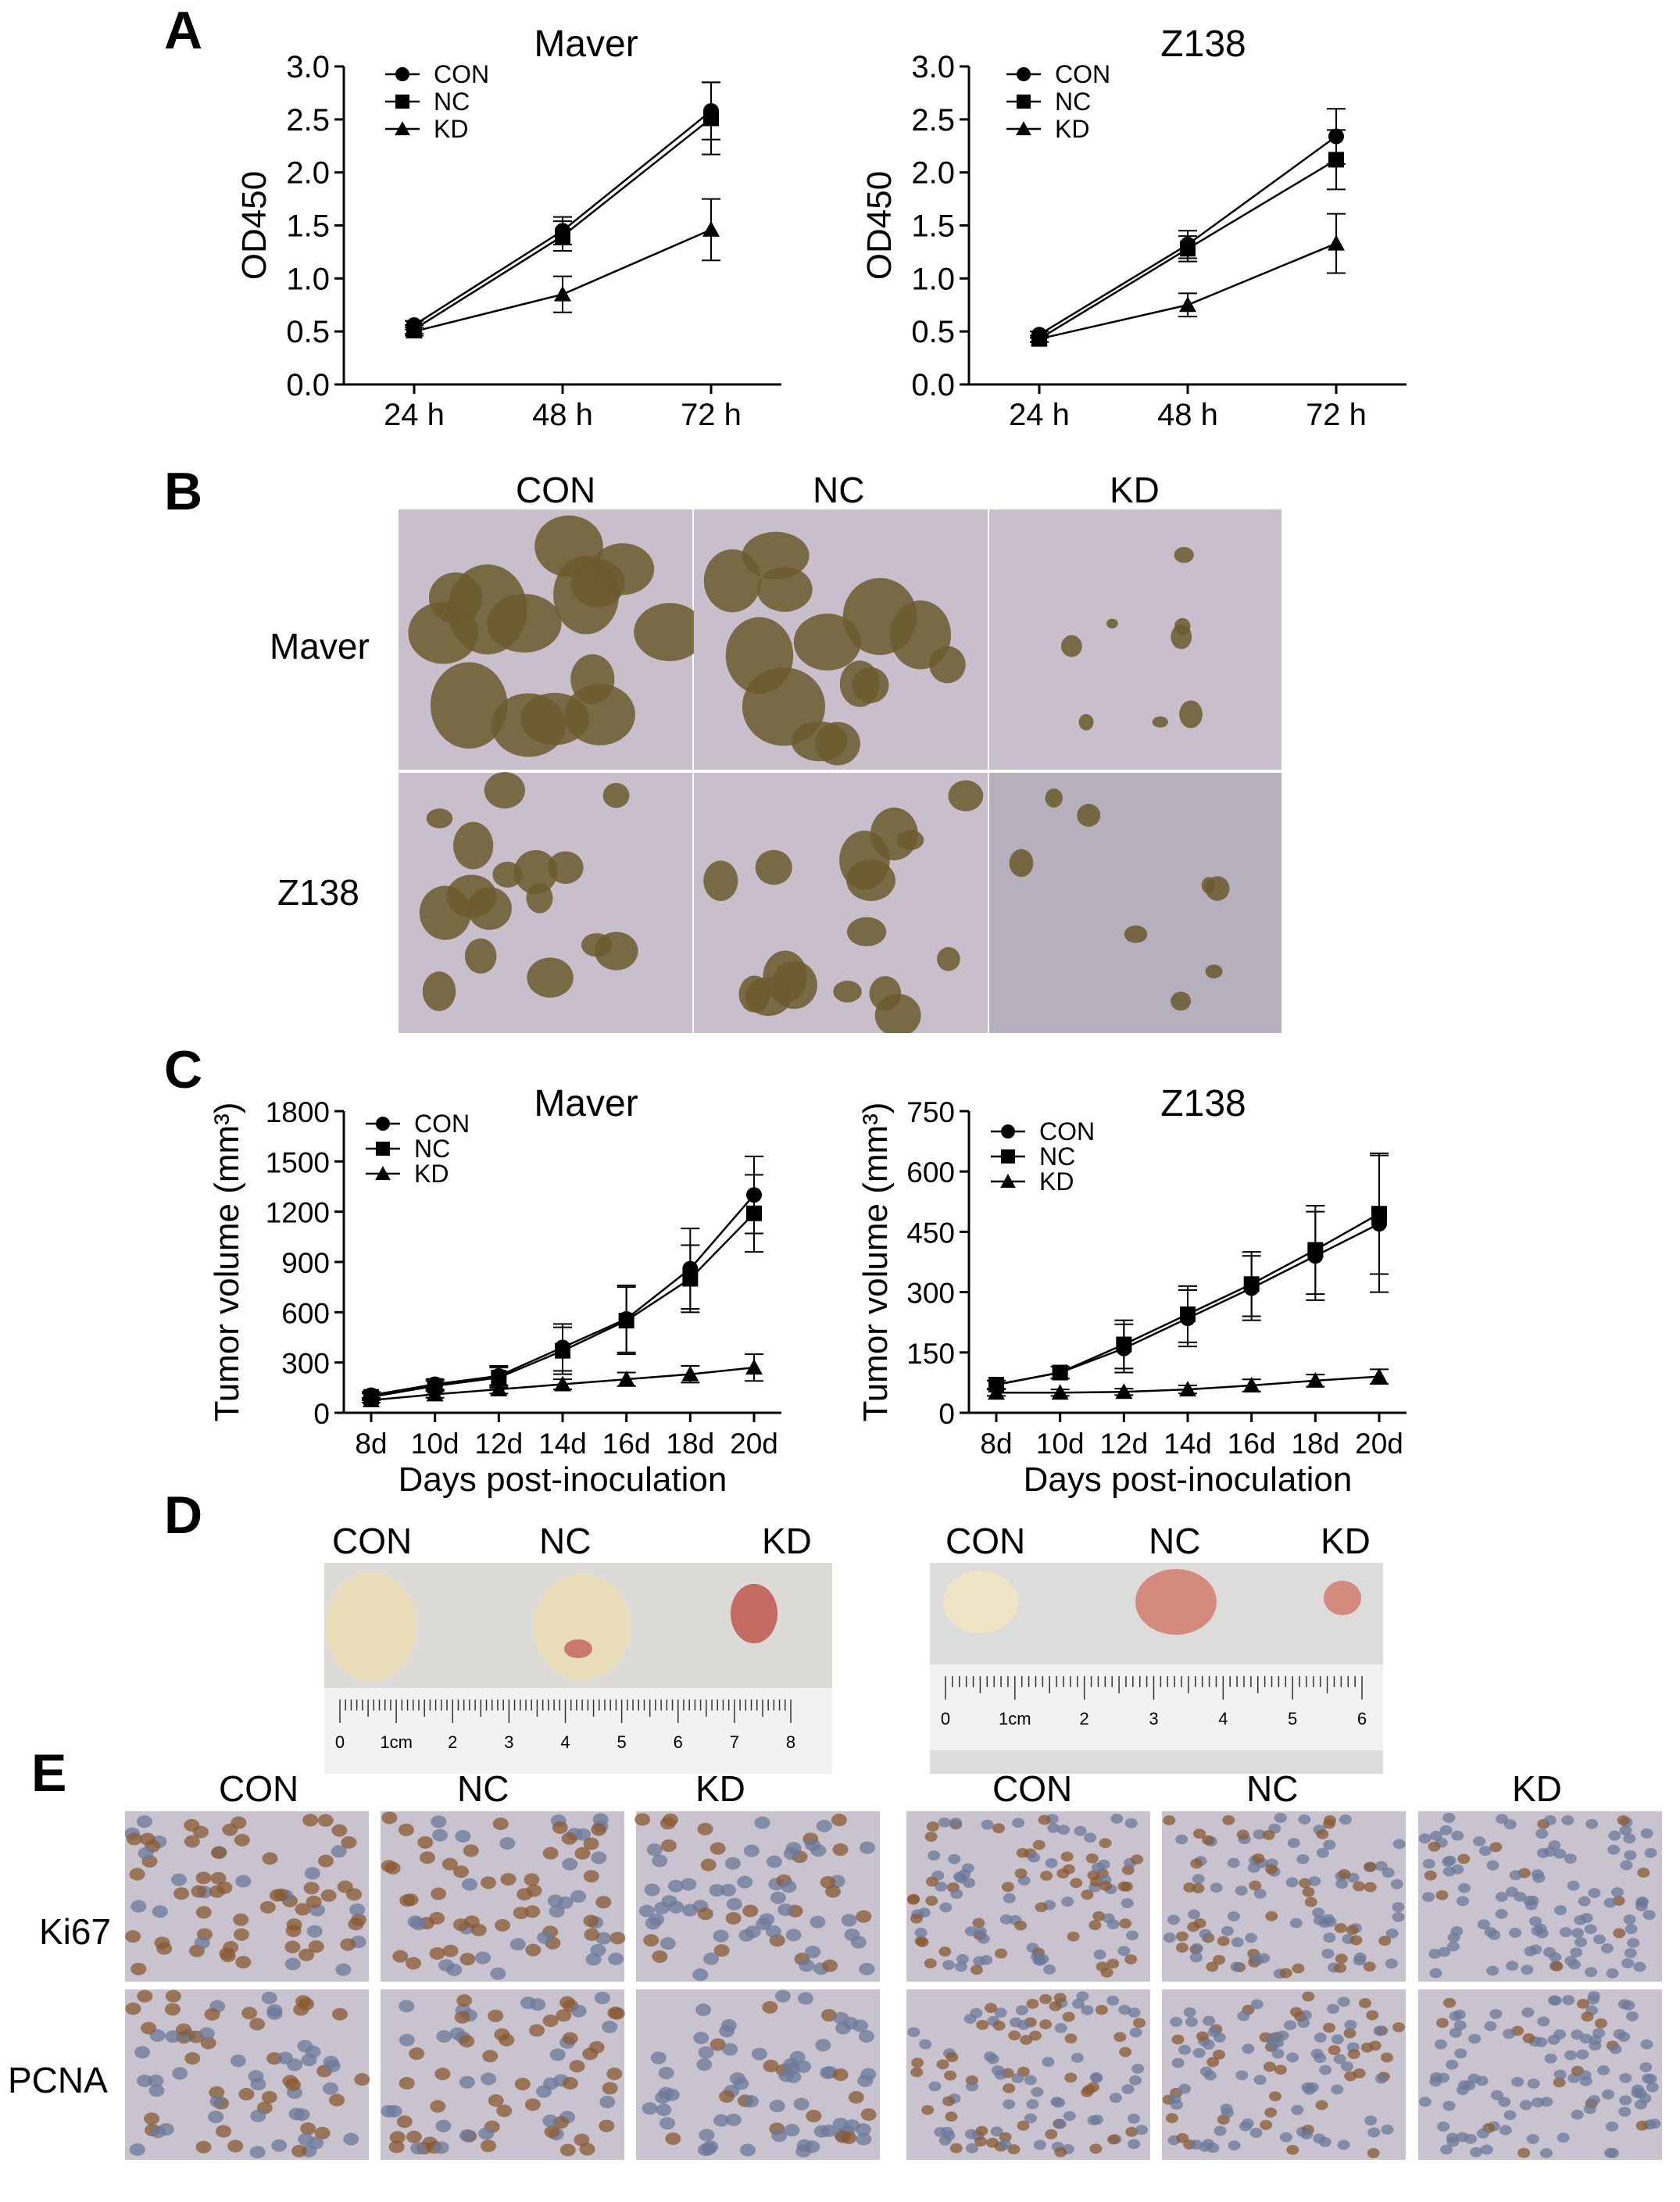 The width and height of the screenshot is (1680, 2202). I want to click on y-tick-label: 0, so click(321, 1414).